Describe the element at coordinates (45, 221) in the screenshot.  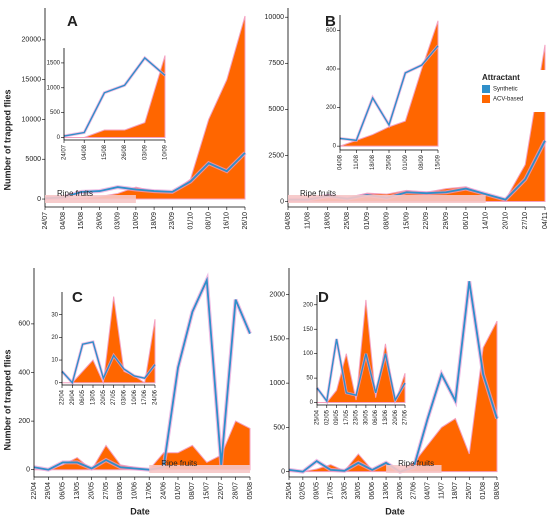
I see `x-tick-label: 24/07` at that location.